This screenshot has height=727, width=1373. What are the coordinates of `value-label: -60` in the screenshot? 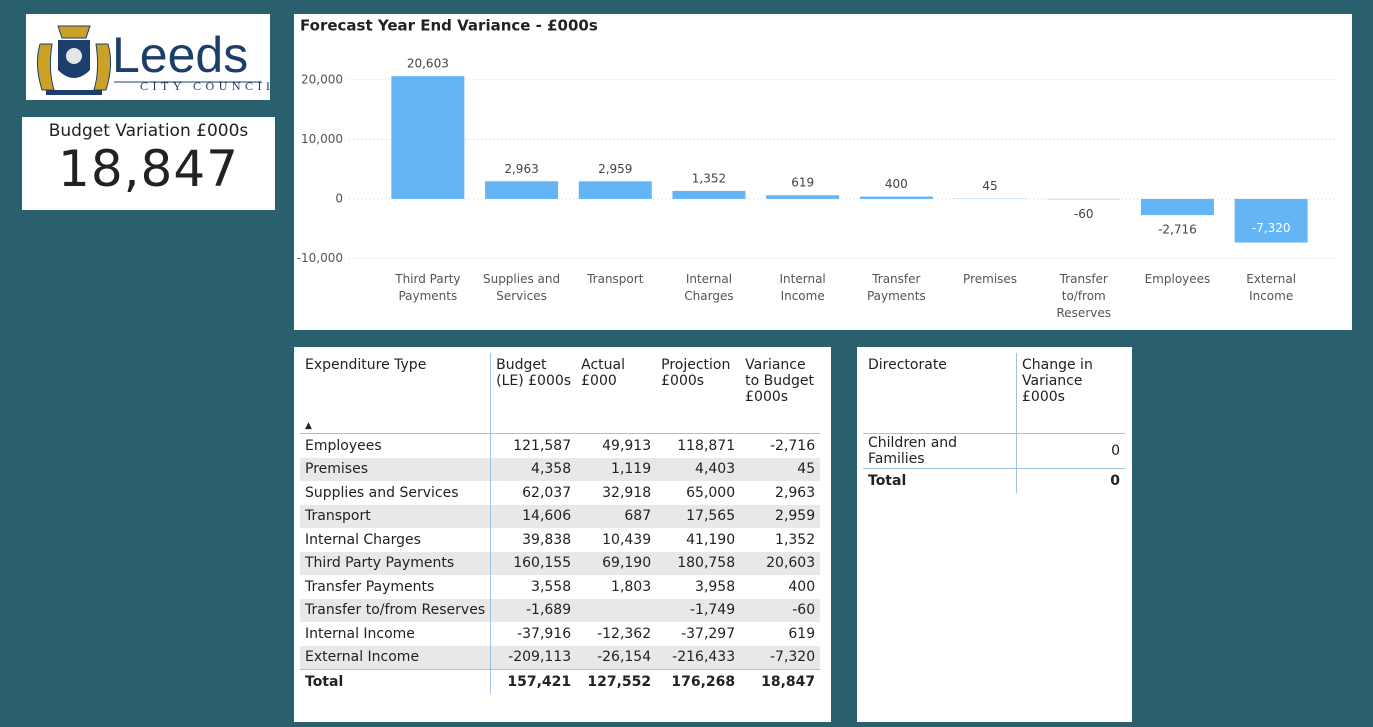 It's located at (1084, 214).